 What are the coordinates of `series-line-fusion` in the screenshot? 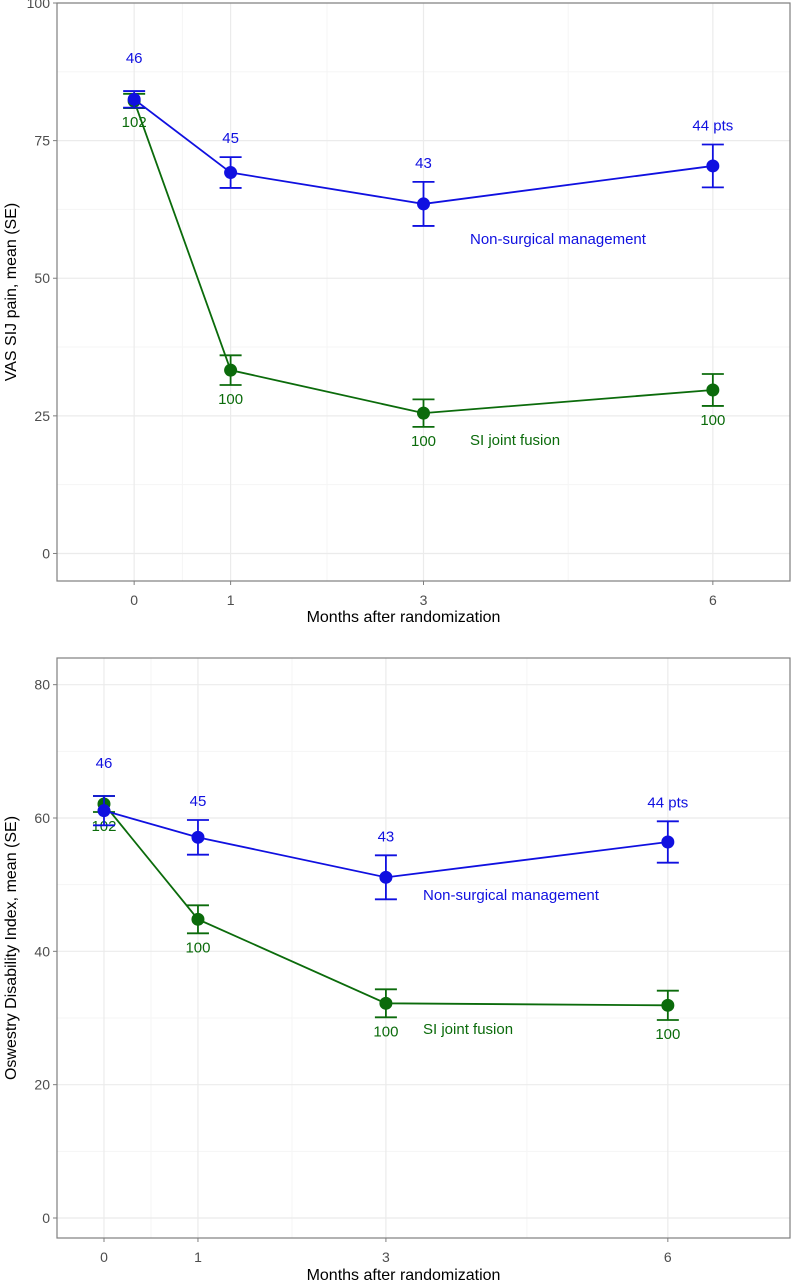 It's located at (385, 905).